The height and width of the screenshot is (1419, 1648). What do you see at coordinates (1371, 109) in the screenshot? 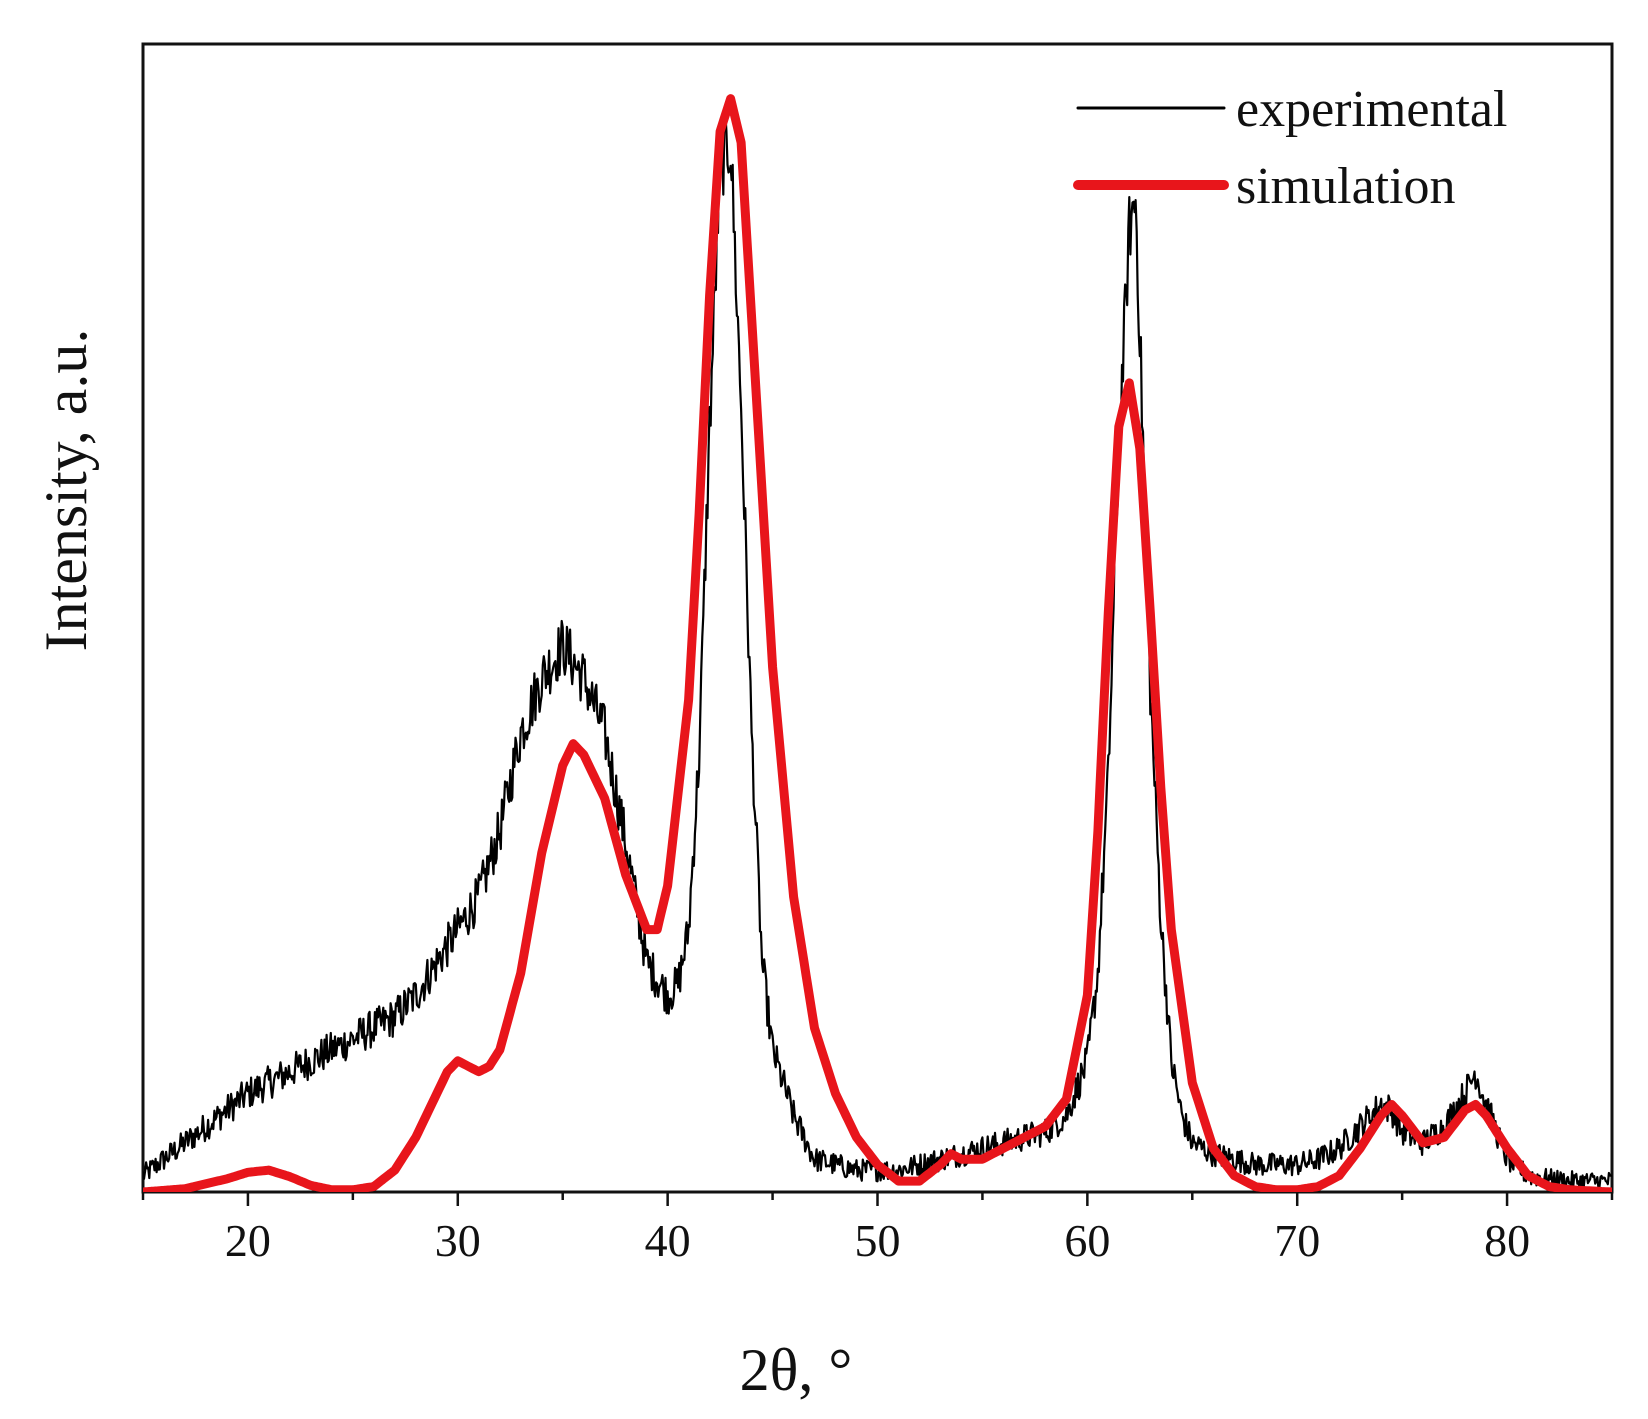
I see `legend-label-experimental: experimental` at bounding box center [1371, 109].